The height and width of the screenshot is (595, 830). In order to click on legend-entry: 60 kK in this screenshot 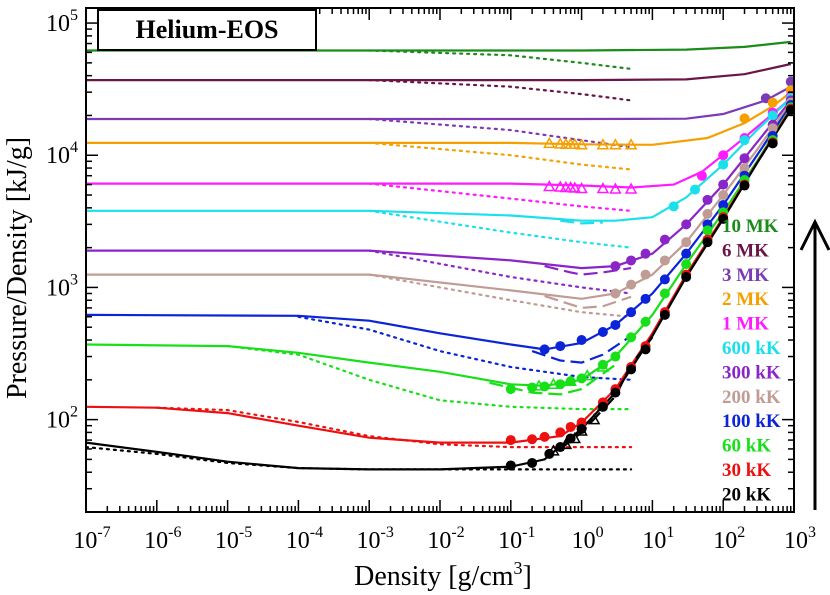, I will do `click(746, 446)`.